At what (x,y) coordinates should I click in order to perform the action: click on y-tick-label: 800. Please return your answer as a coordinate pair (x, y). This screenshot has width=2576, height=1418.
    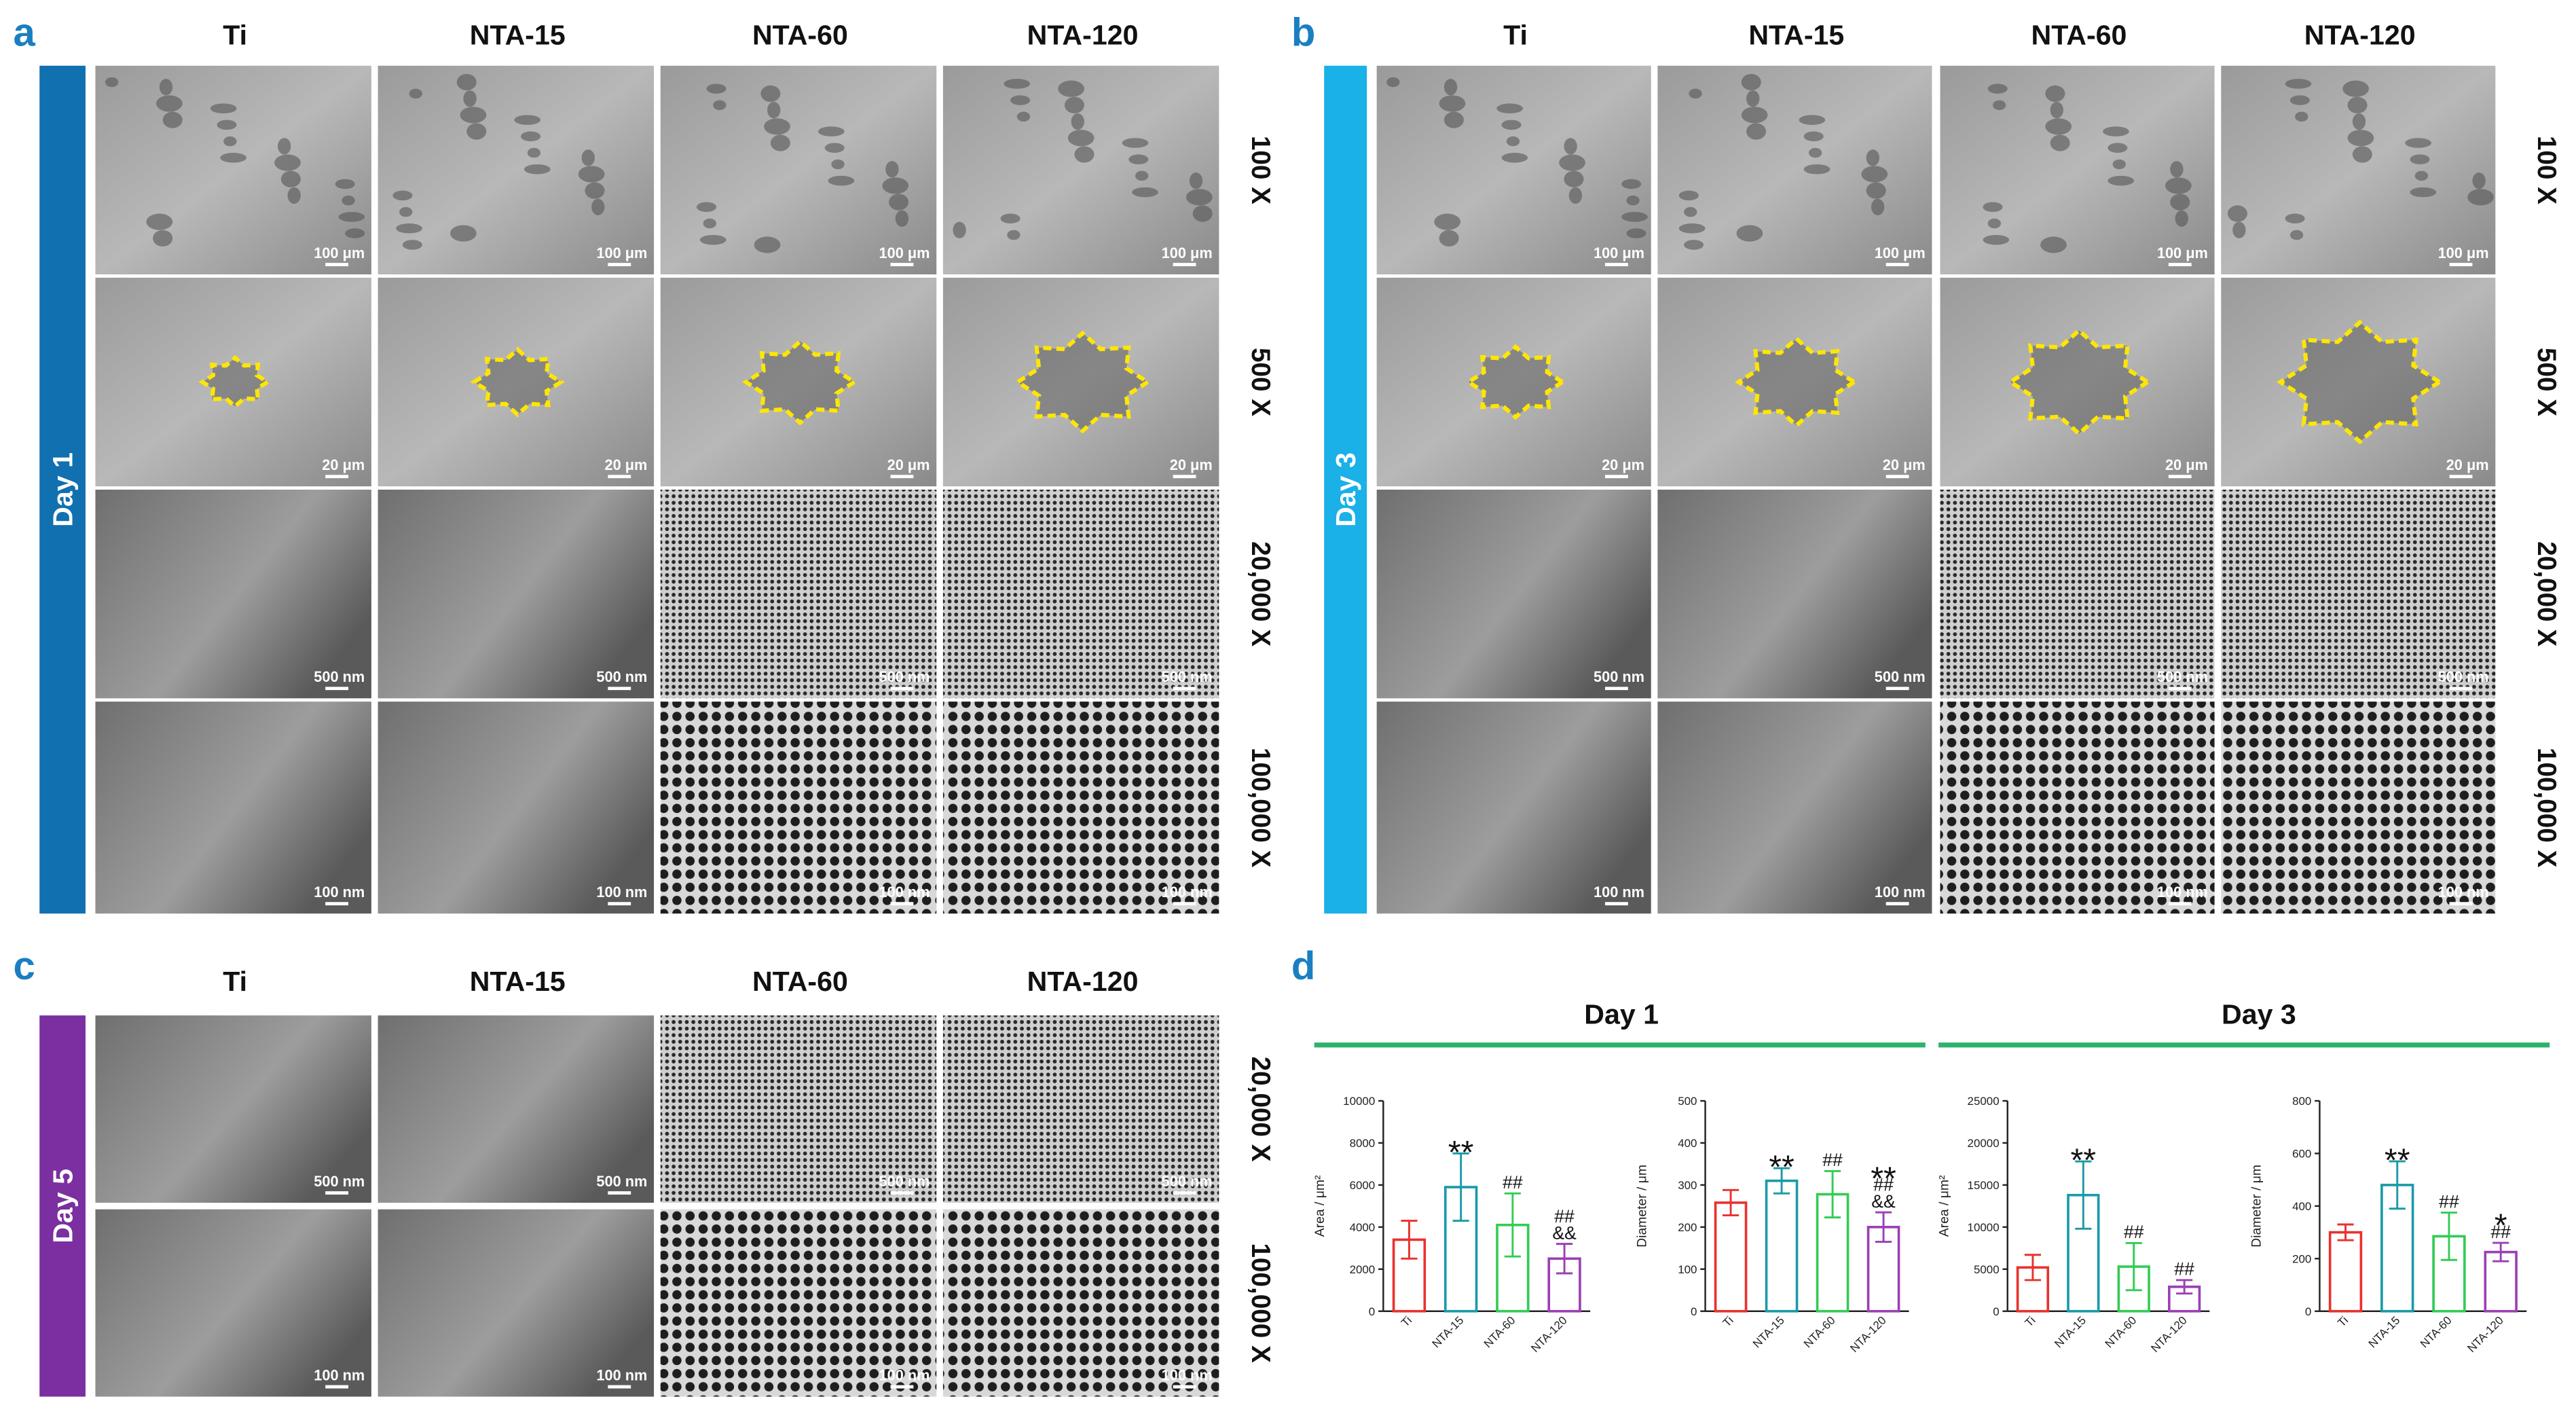
    Looking at the image, I should click on (2301, 1101).